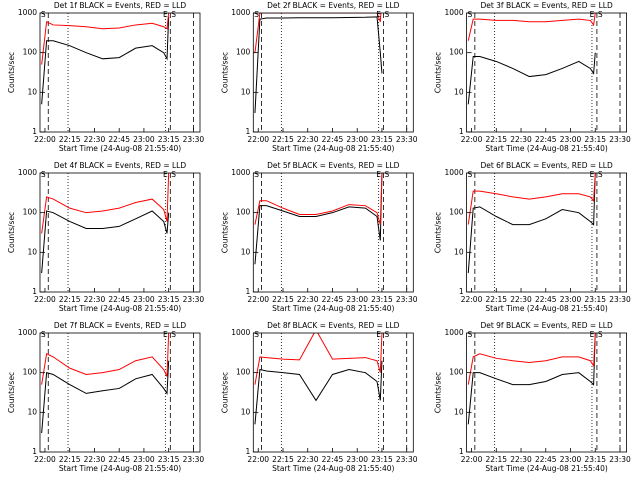 The width and height of the screenshot is (640, 480). Describe the element at coordinates (333, 165) in the screenshot. I see `chart-title: Det 5f BLACK = Events, RED = LLD` at that location.